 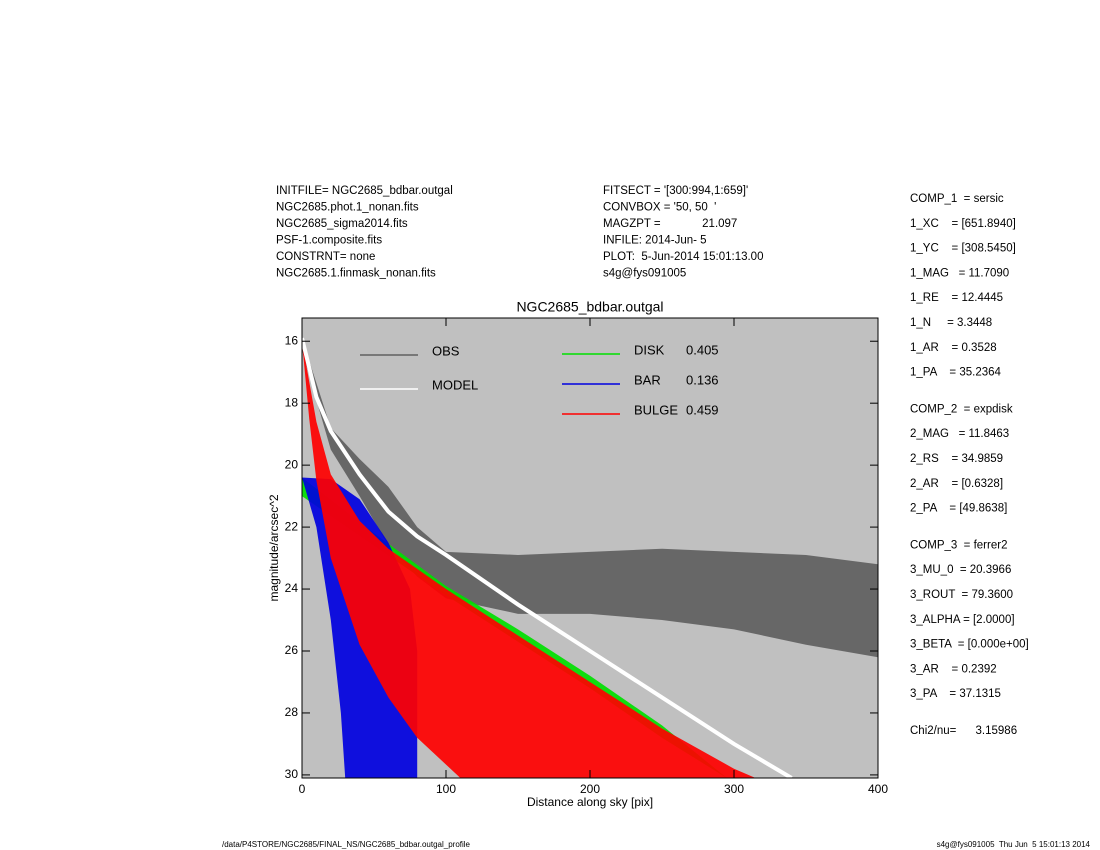 I want to click on header-line: CONVBOX = '50, 50 ', so click(x=659, y=208).